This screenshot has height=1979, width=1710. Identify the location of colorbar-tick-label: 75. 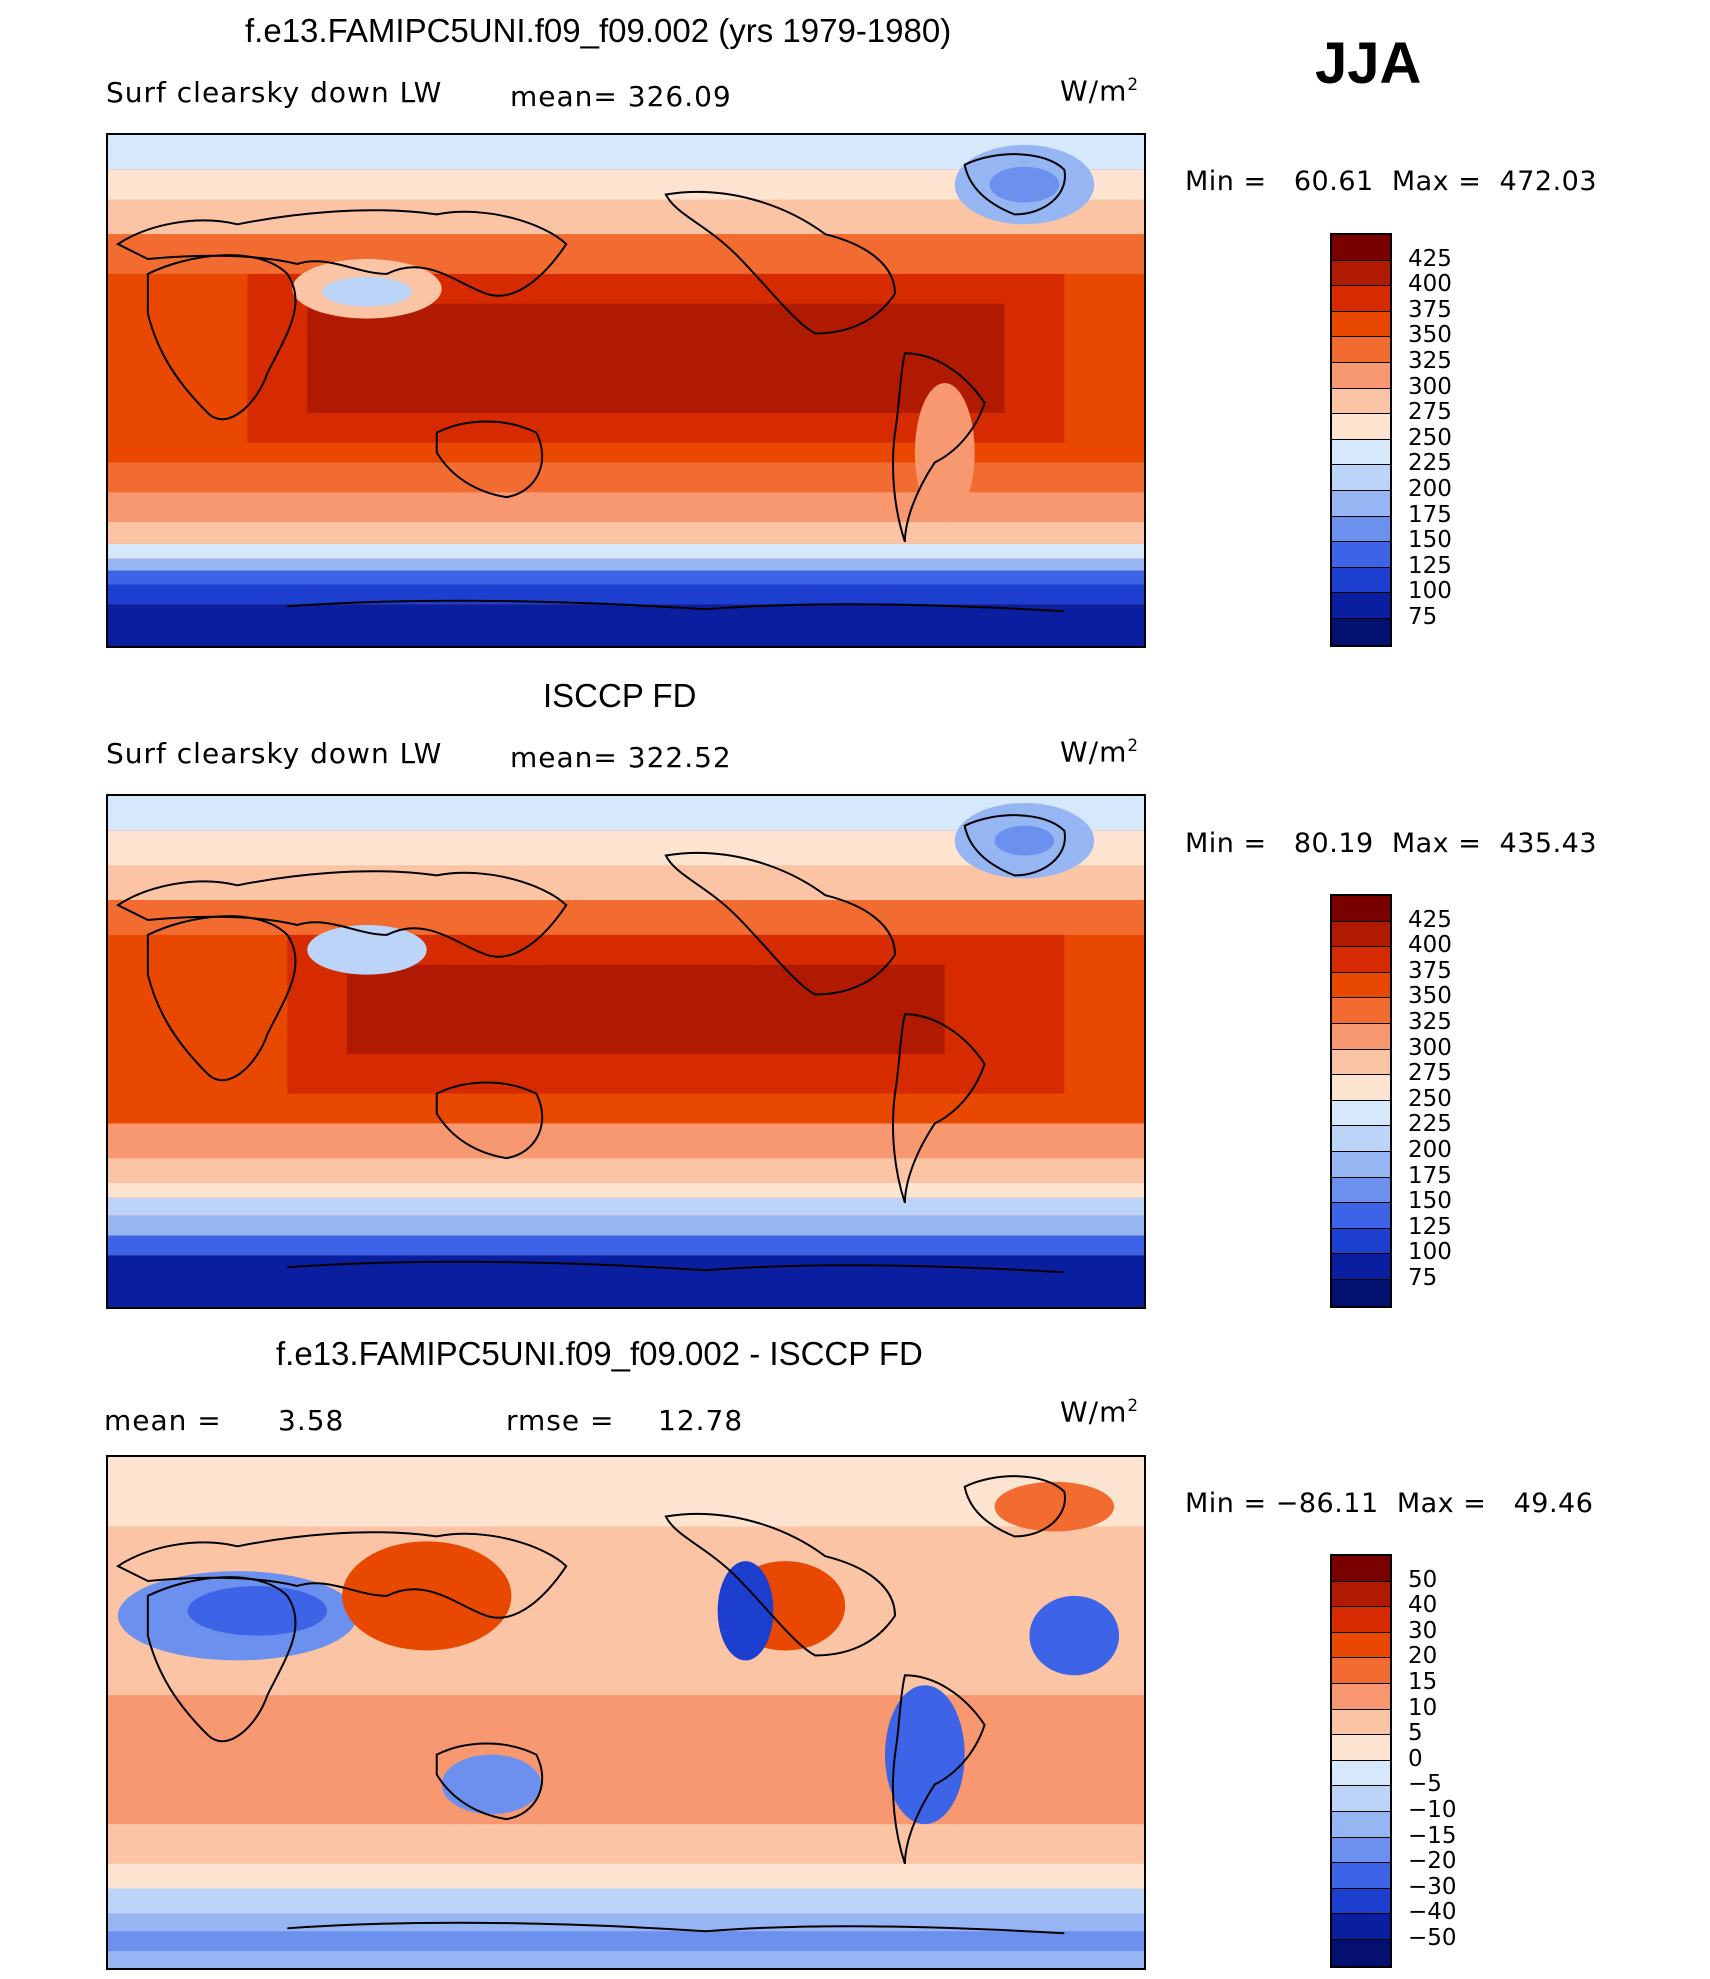
(1423, 617).